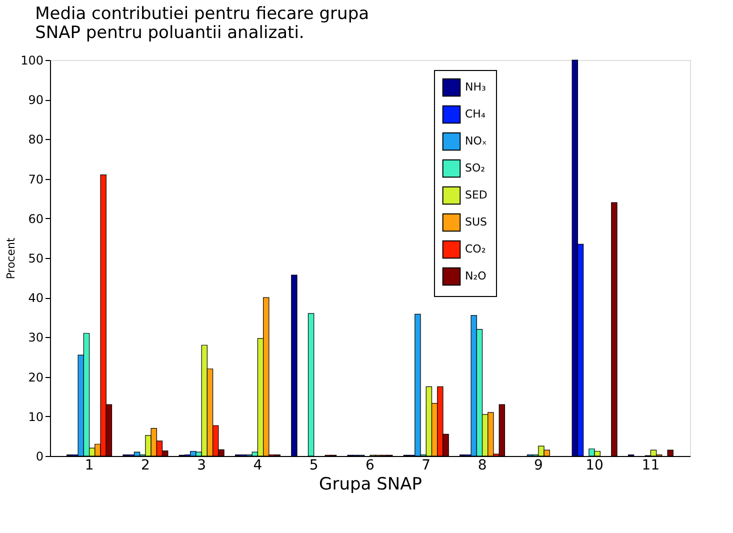  What do you see at coordinates (36, 377) in the screenshot?
I see `y-tick-label: 20` at bounding box center [36, 377].